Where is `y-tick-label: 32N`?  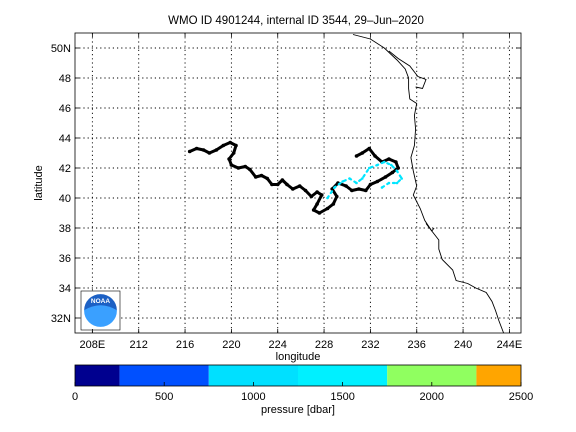 y-tick-label: 32N is located at coordinates (61, 319).